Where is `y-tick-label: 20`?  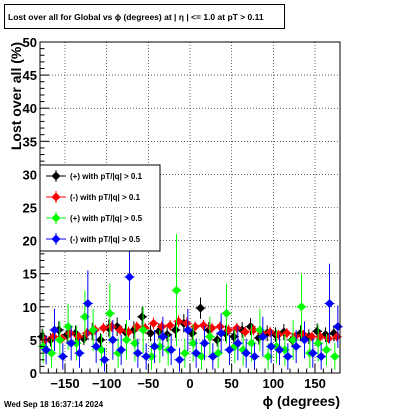
y-tick-label: 20 is located at coordinates (30, 241).